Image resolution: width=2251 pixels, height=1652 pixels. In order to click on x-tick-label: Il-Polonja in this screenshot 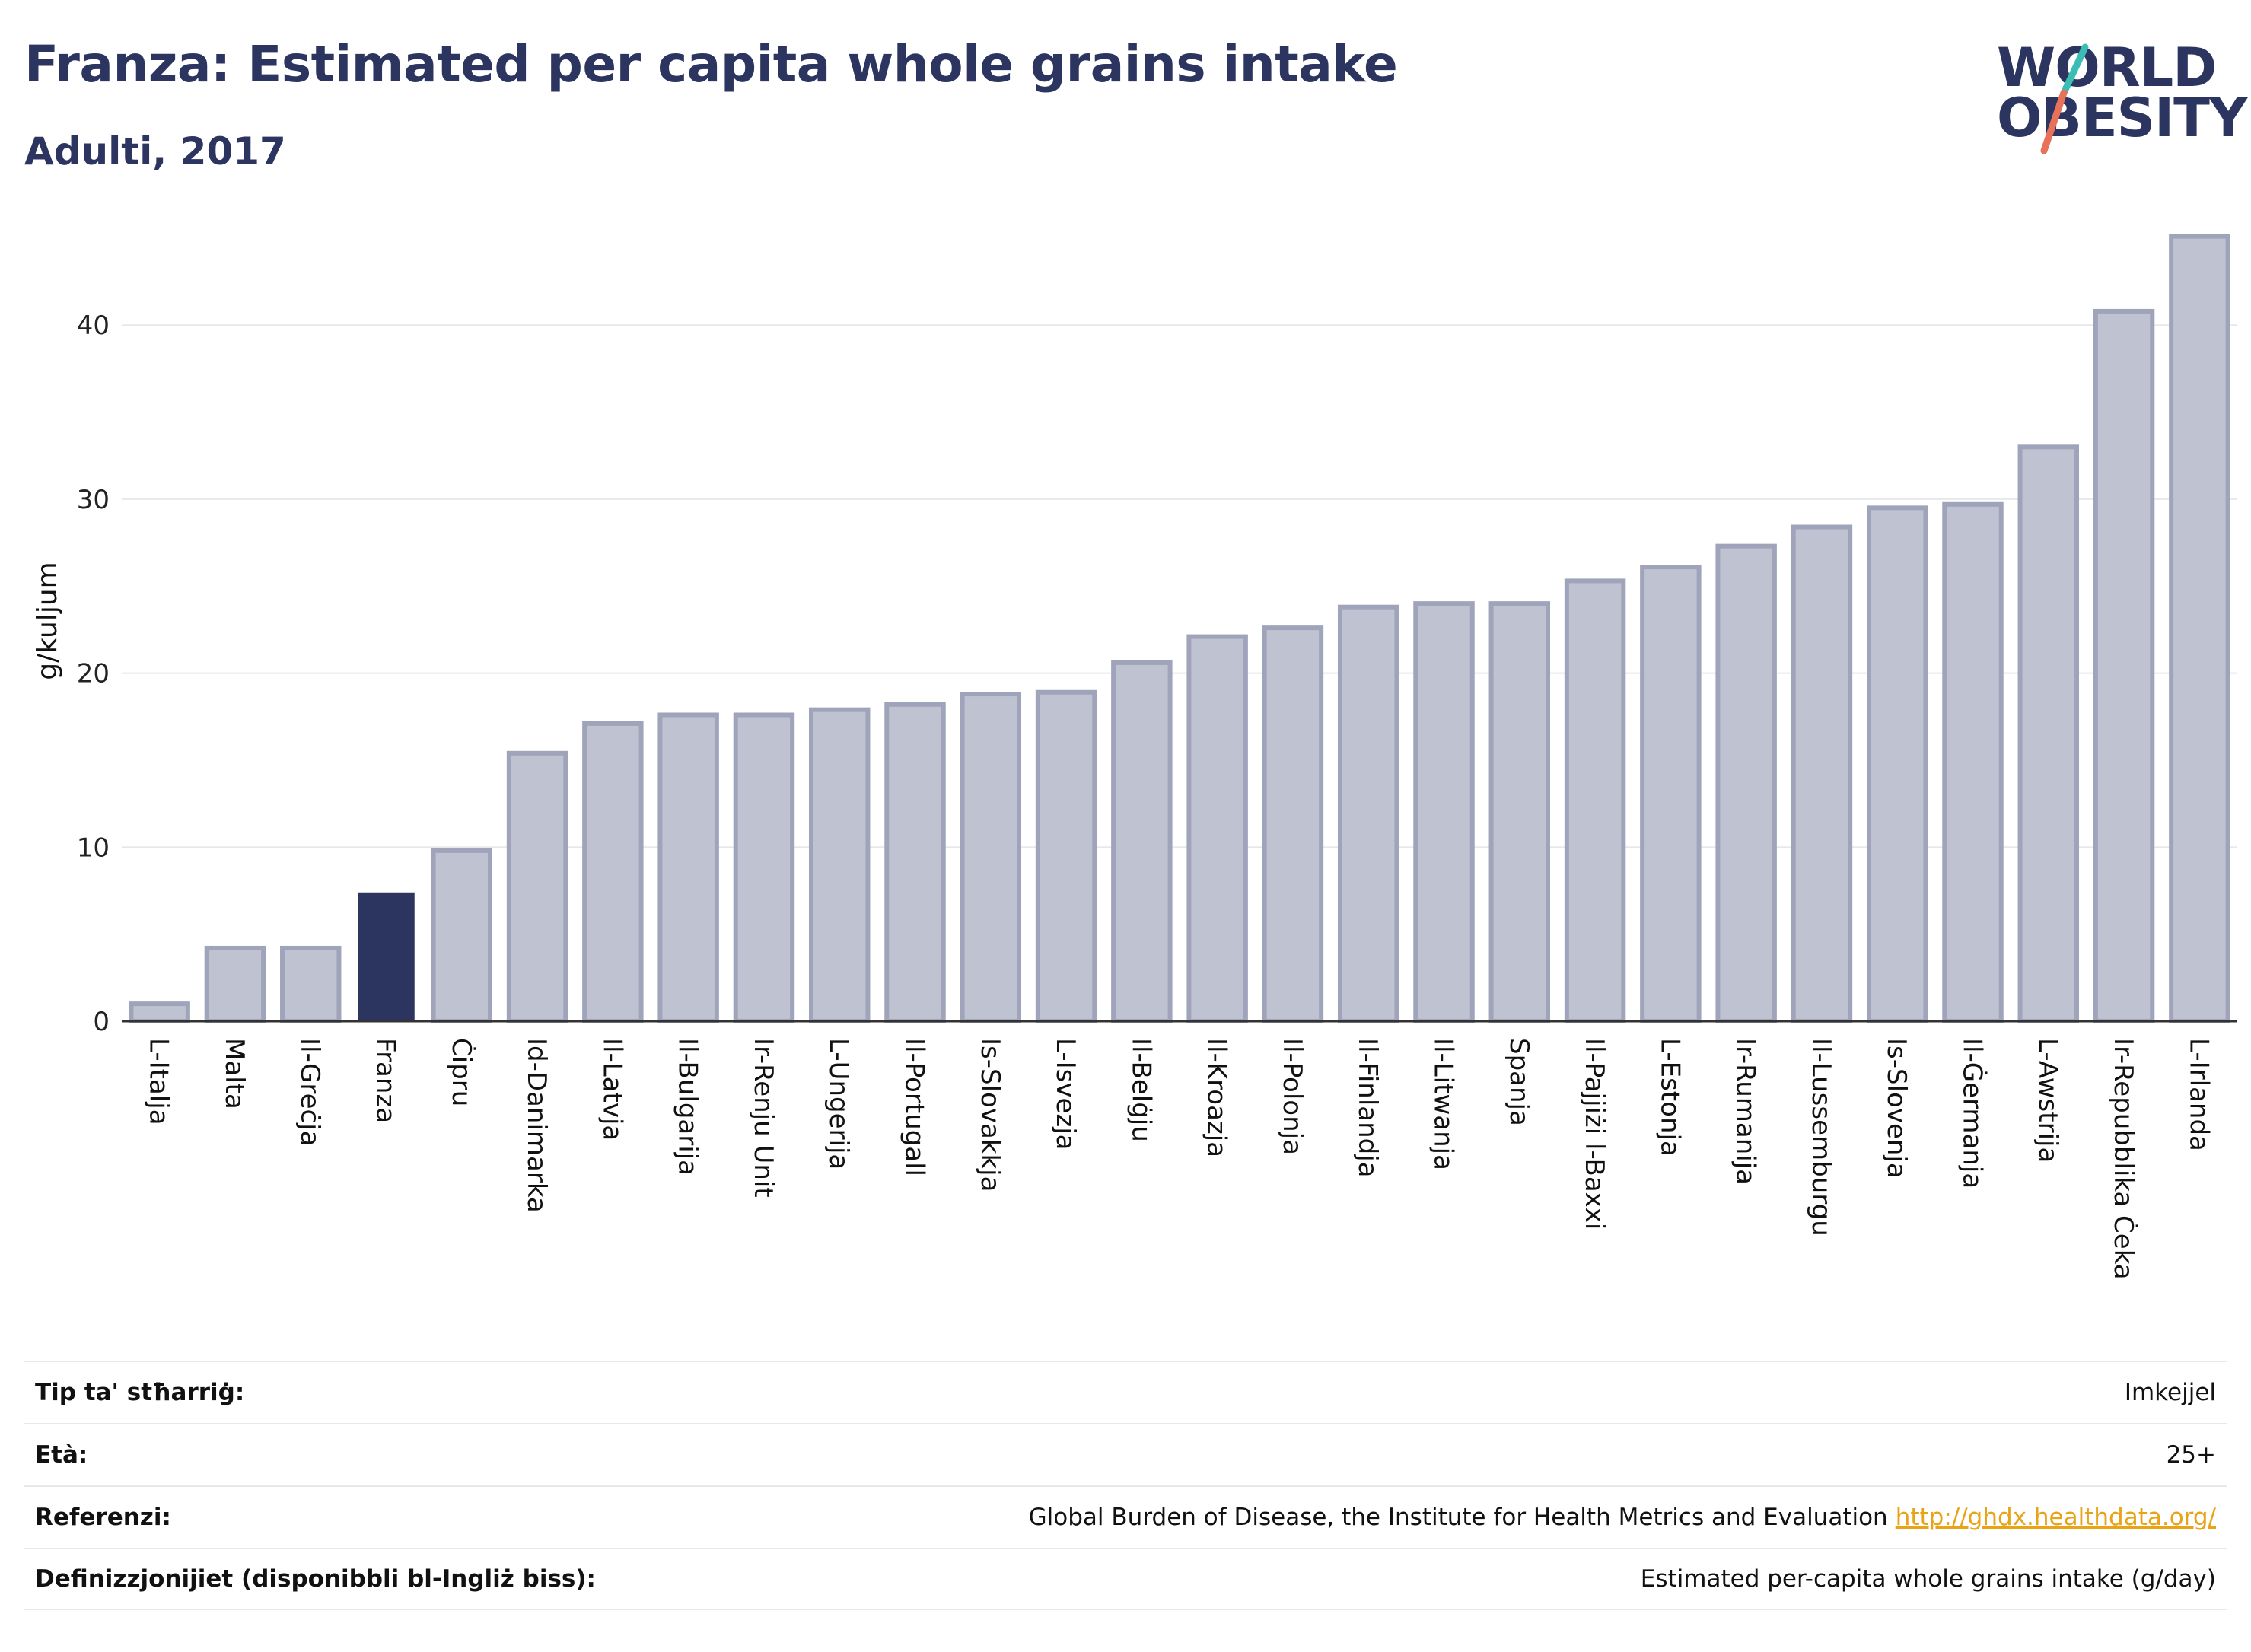, I will do `click(1292, 1096)`.